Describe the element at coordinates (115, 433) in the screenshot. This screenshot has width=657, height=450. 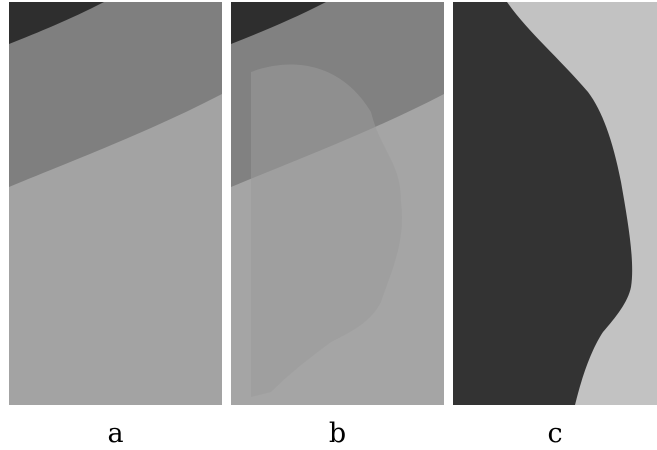
I see `caption-a: a` at that location.